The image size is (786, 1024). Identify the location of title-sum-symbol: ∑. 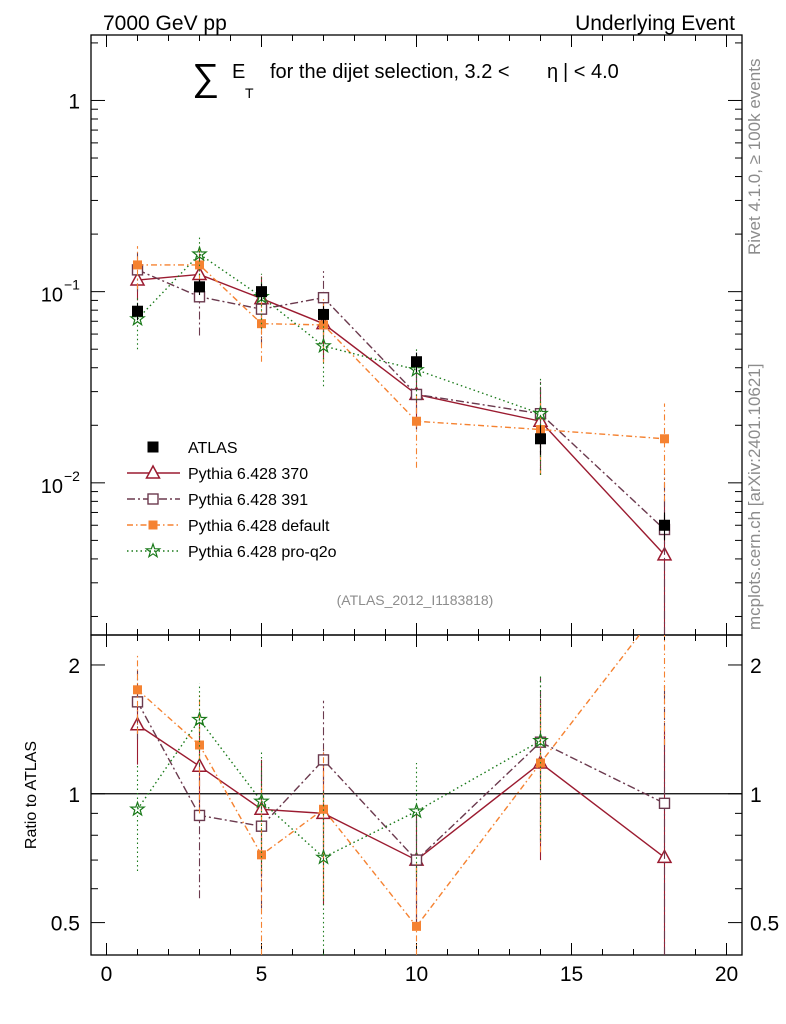
(205, 78).